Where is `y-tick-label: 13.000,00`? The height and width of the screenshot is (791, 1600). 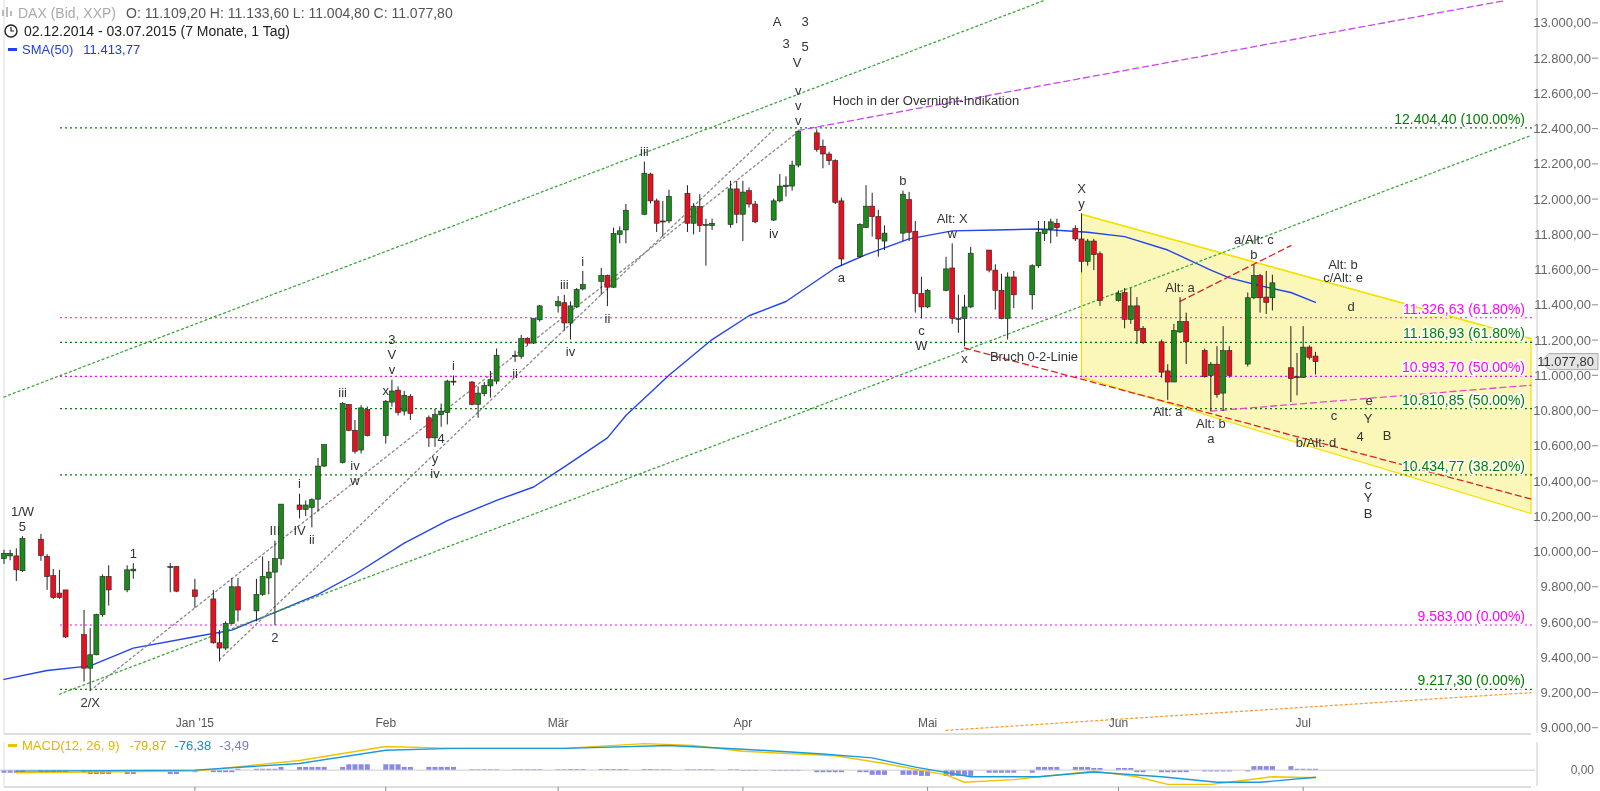
y-tick-label: 13.000,00 is located at coordinates (1562, 23).